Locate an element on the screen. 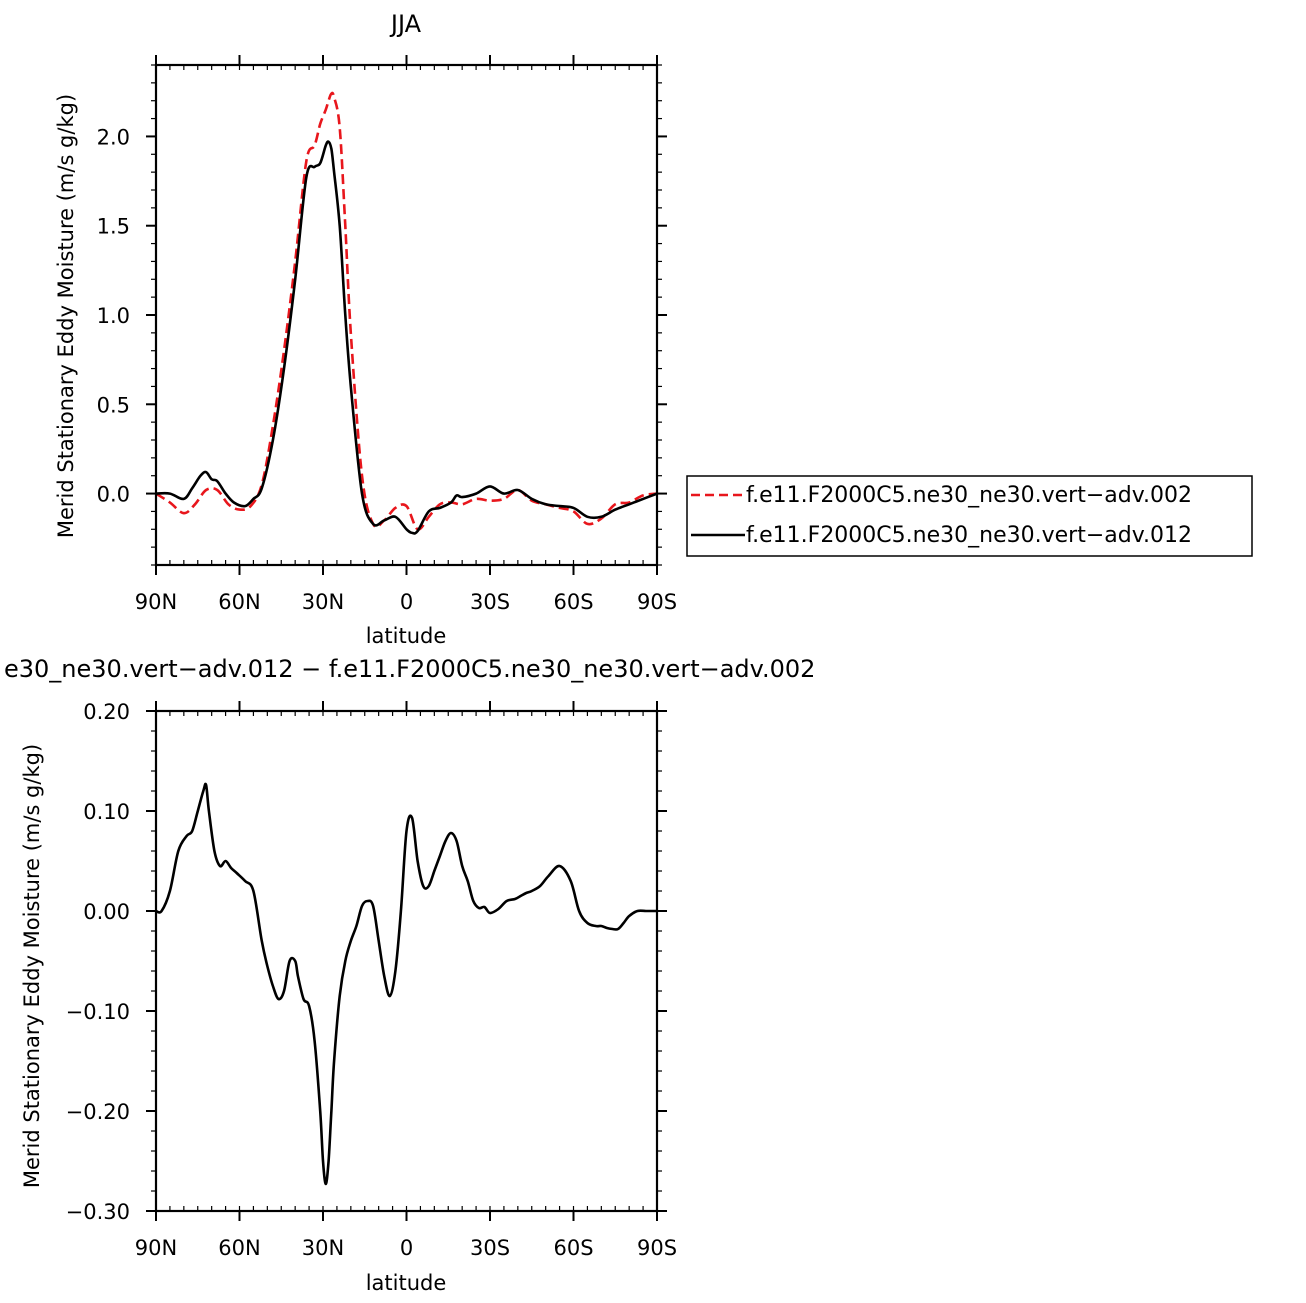 Image resolution: width=1306 pixels, height=1303 pixels. bottom-y-tick-label: 0.00 is located at coordinates (106, 912).